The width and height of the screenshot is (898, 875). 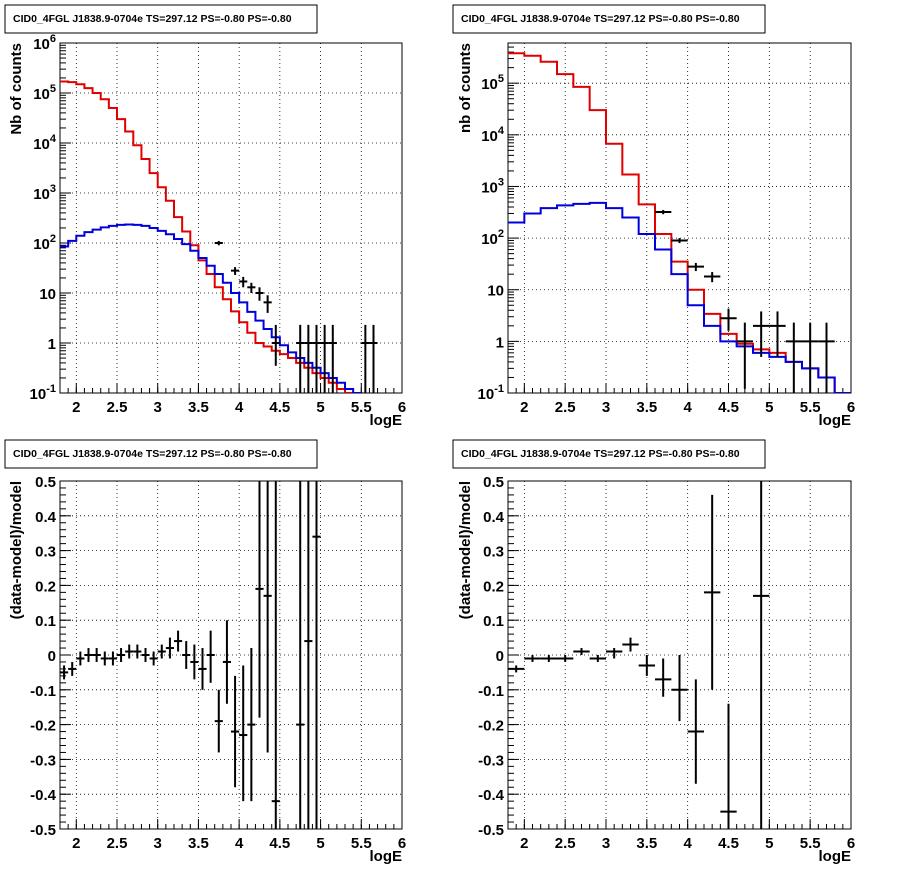 What do you see at coordinates (491, 795) in the screenshot?
I see `y-tick-label: -0.4` at bounding box center [491, 795].